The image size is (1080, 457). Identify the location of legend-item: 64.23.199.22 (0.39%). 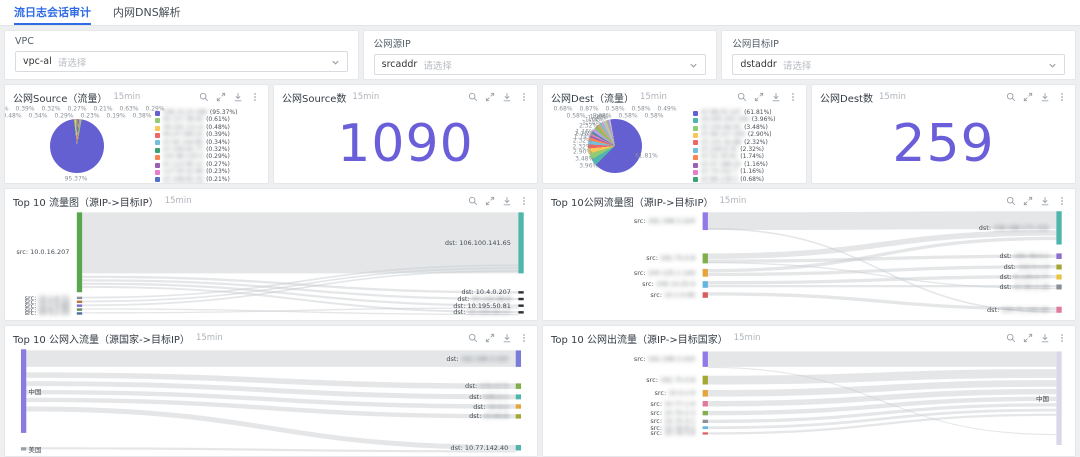
(209, 134).